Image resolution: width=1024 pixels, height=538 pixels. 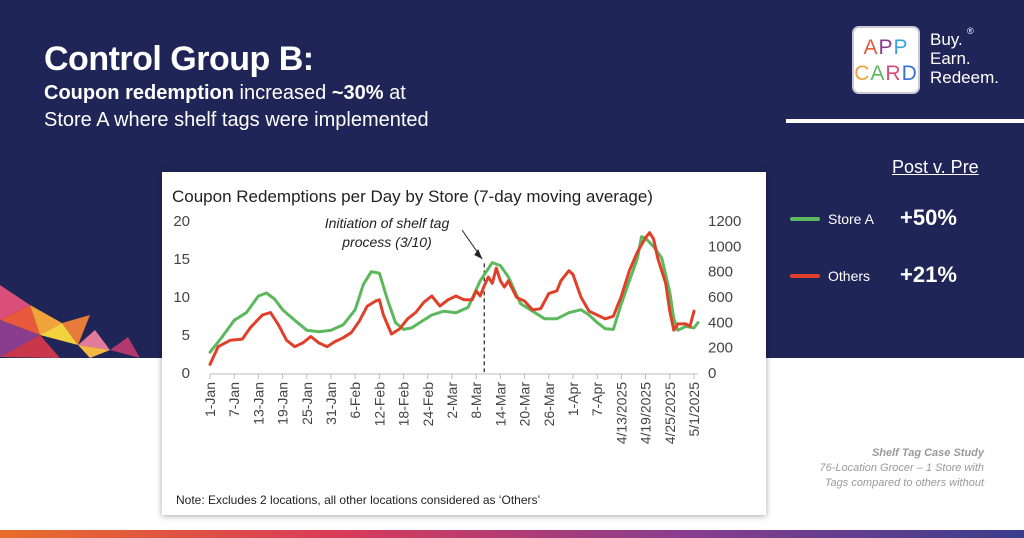 What do you see at coordinates (428, 404) in the screenshot?
I see `x-axis-tick-label: 24-Feb` at bounding box center [428, 404].